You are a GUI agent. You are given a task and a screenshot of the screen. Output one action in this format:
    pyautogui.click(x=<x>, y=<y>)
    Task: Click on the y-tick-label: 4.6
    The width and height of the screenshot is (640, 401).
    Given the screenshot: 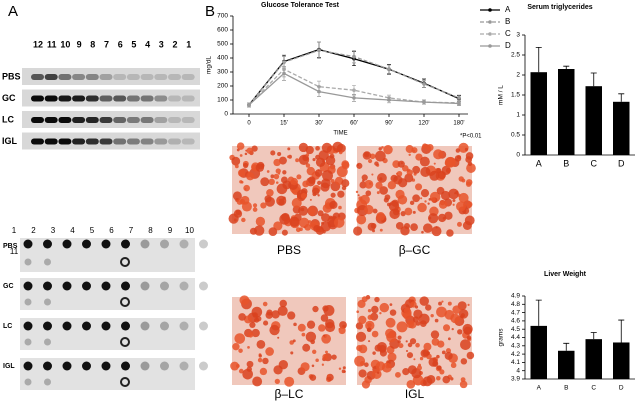 What is the action you would take?
    pyautogui.click(x=515, y=321)
    